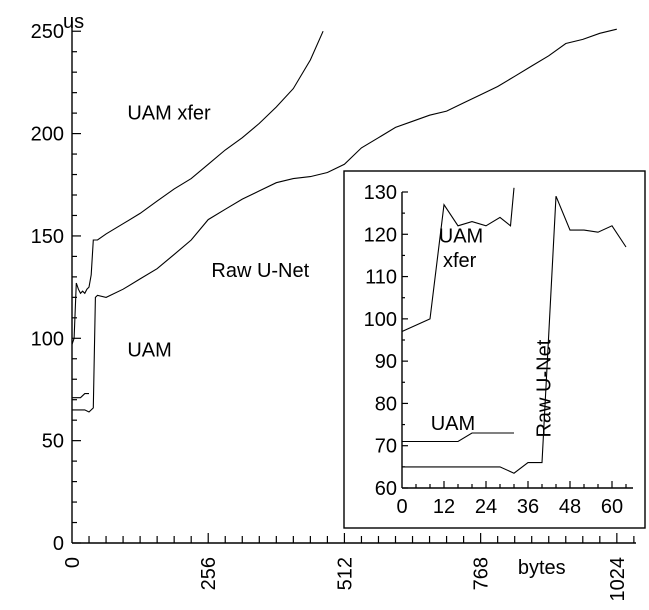 The width and height of the screenshot is (649, 610). What do you see at coordinates (386, 404) in the screenshot?
I see `inset-y-tick-label: 80` at bounding box center [386, 404].